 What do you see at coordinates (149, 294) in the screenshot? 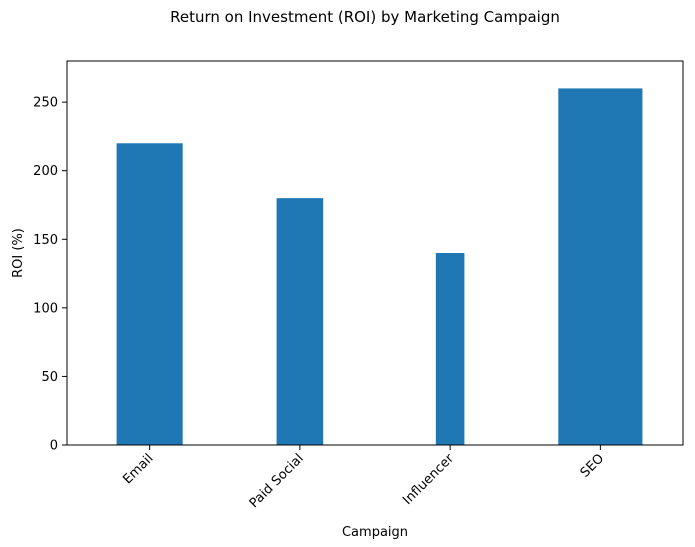
I see `bar-email` at bounding box center [149, 294].